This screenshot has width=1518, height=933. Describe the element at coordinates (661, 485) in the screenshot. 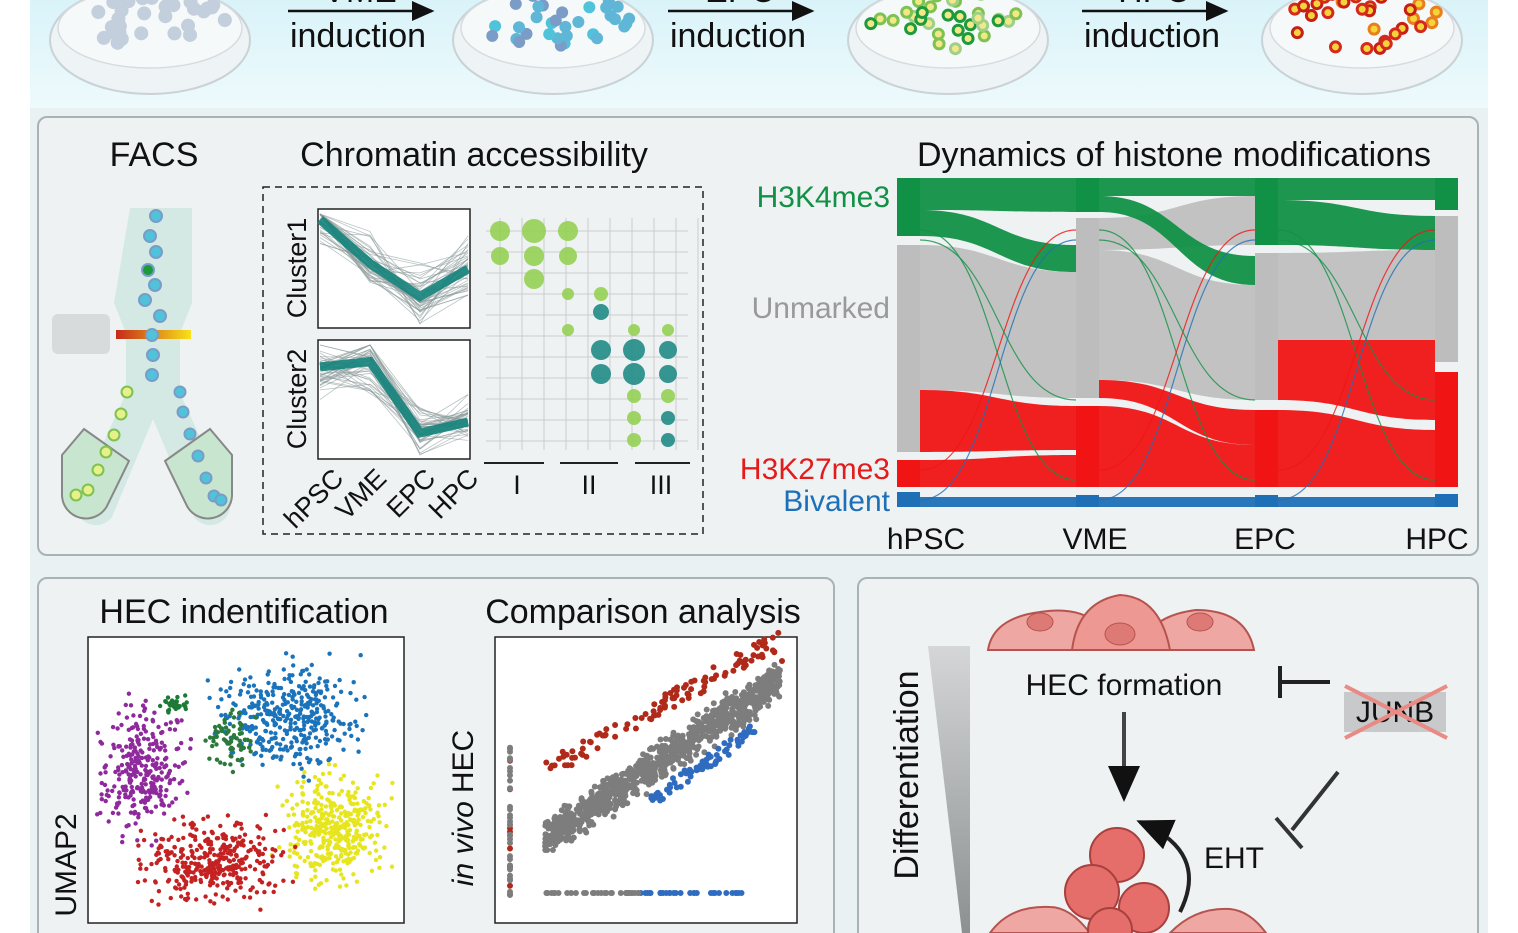

I see `group-label: III` at that location.